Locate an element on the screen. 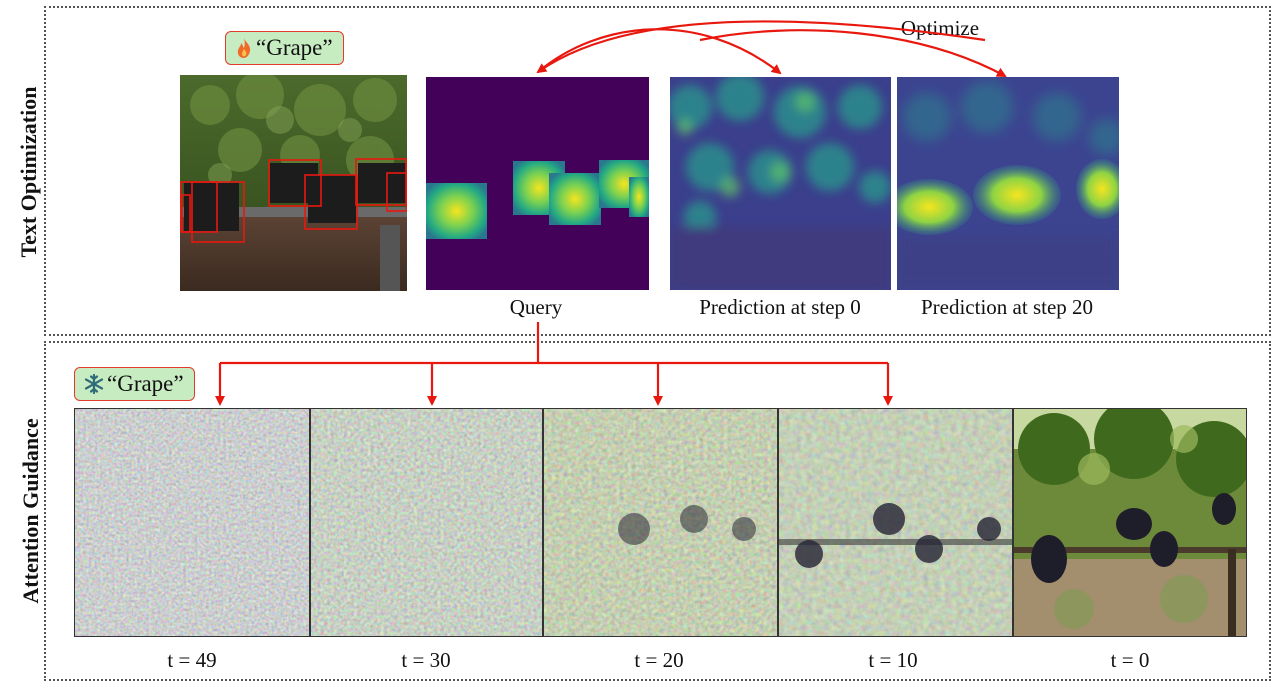  text-optimization-label: Text Optimization is located at coordinates (28, 172).